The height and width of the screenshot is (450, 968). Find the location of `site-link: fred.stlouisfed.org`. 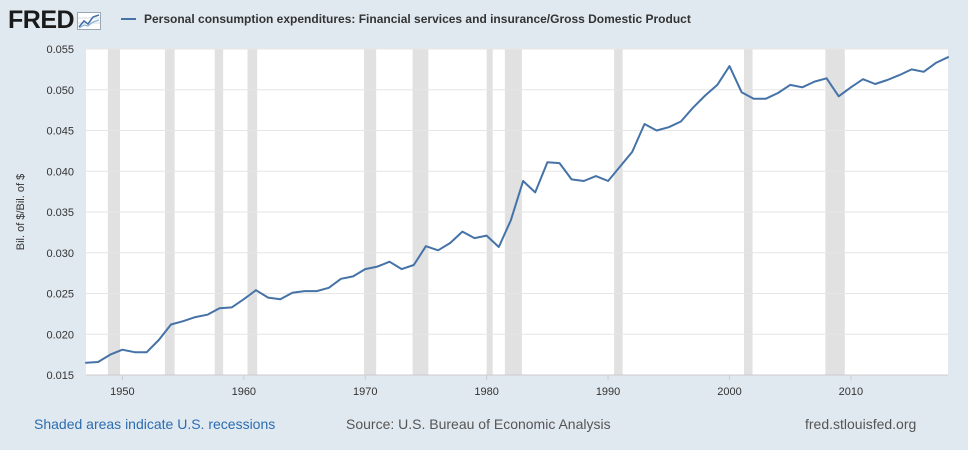

site-link: fred.stlouisfed.org is located at coordinates (861, 424).